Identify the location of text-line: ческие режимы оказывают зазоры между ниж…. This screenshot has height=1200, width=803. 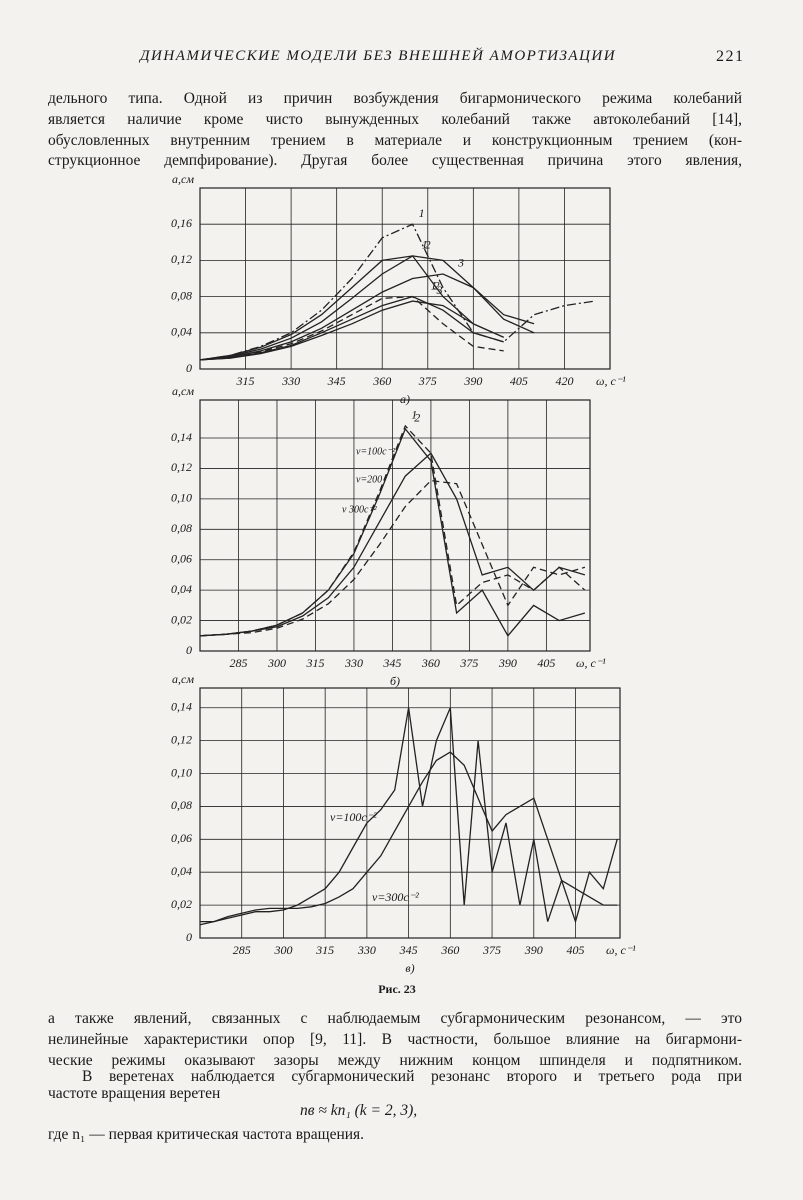
(395, 1060).